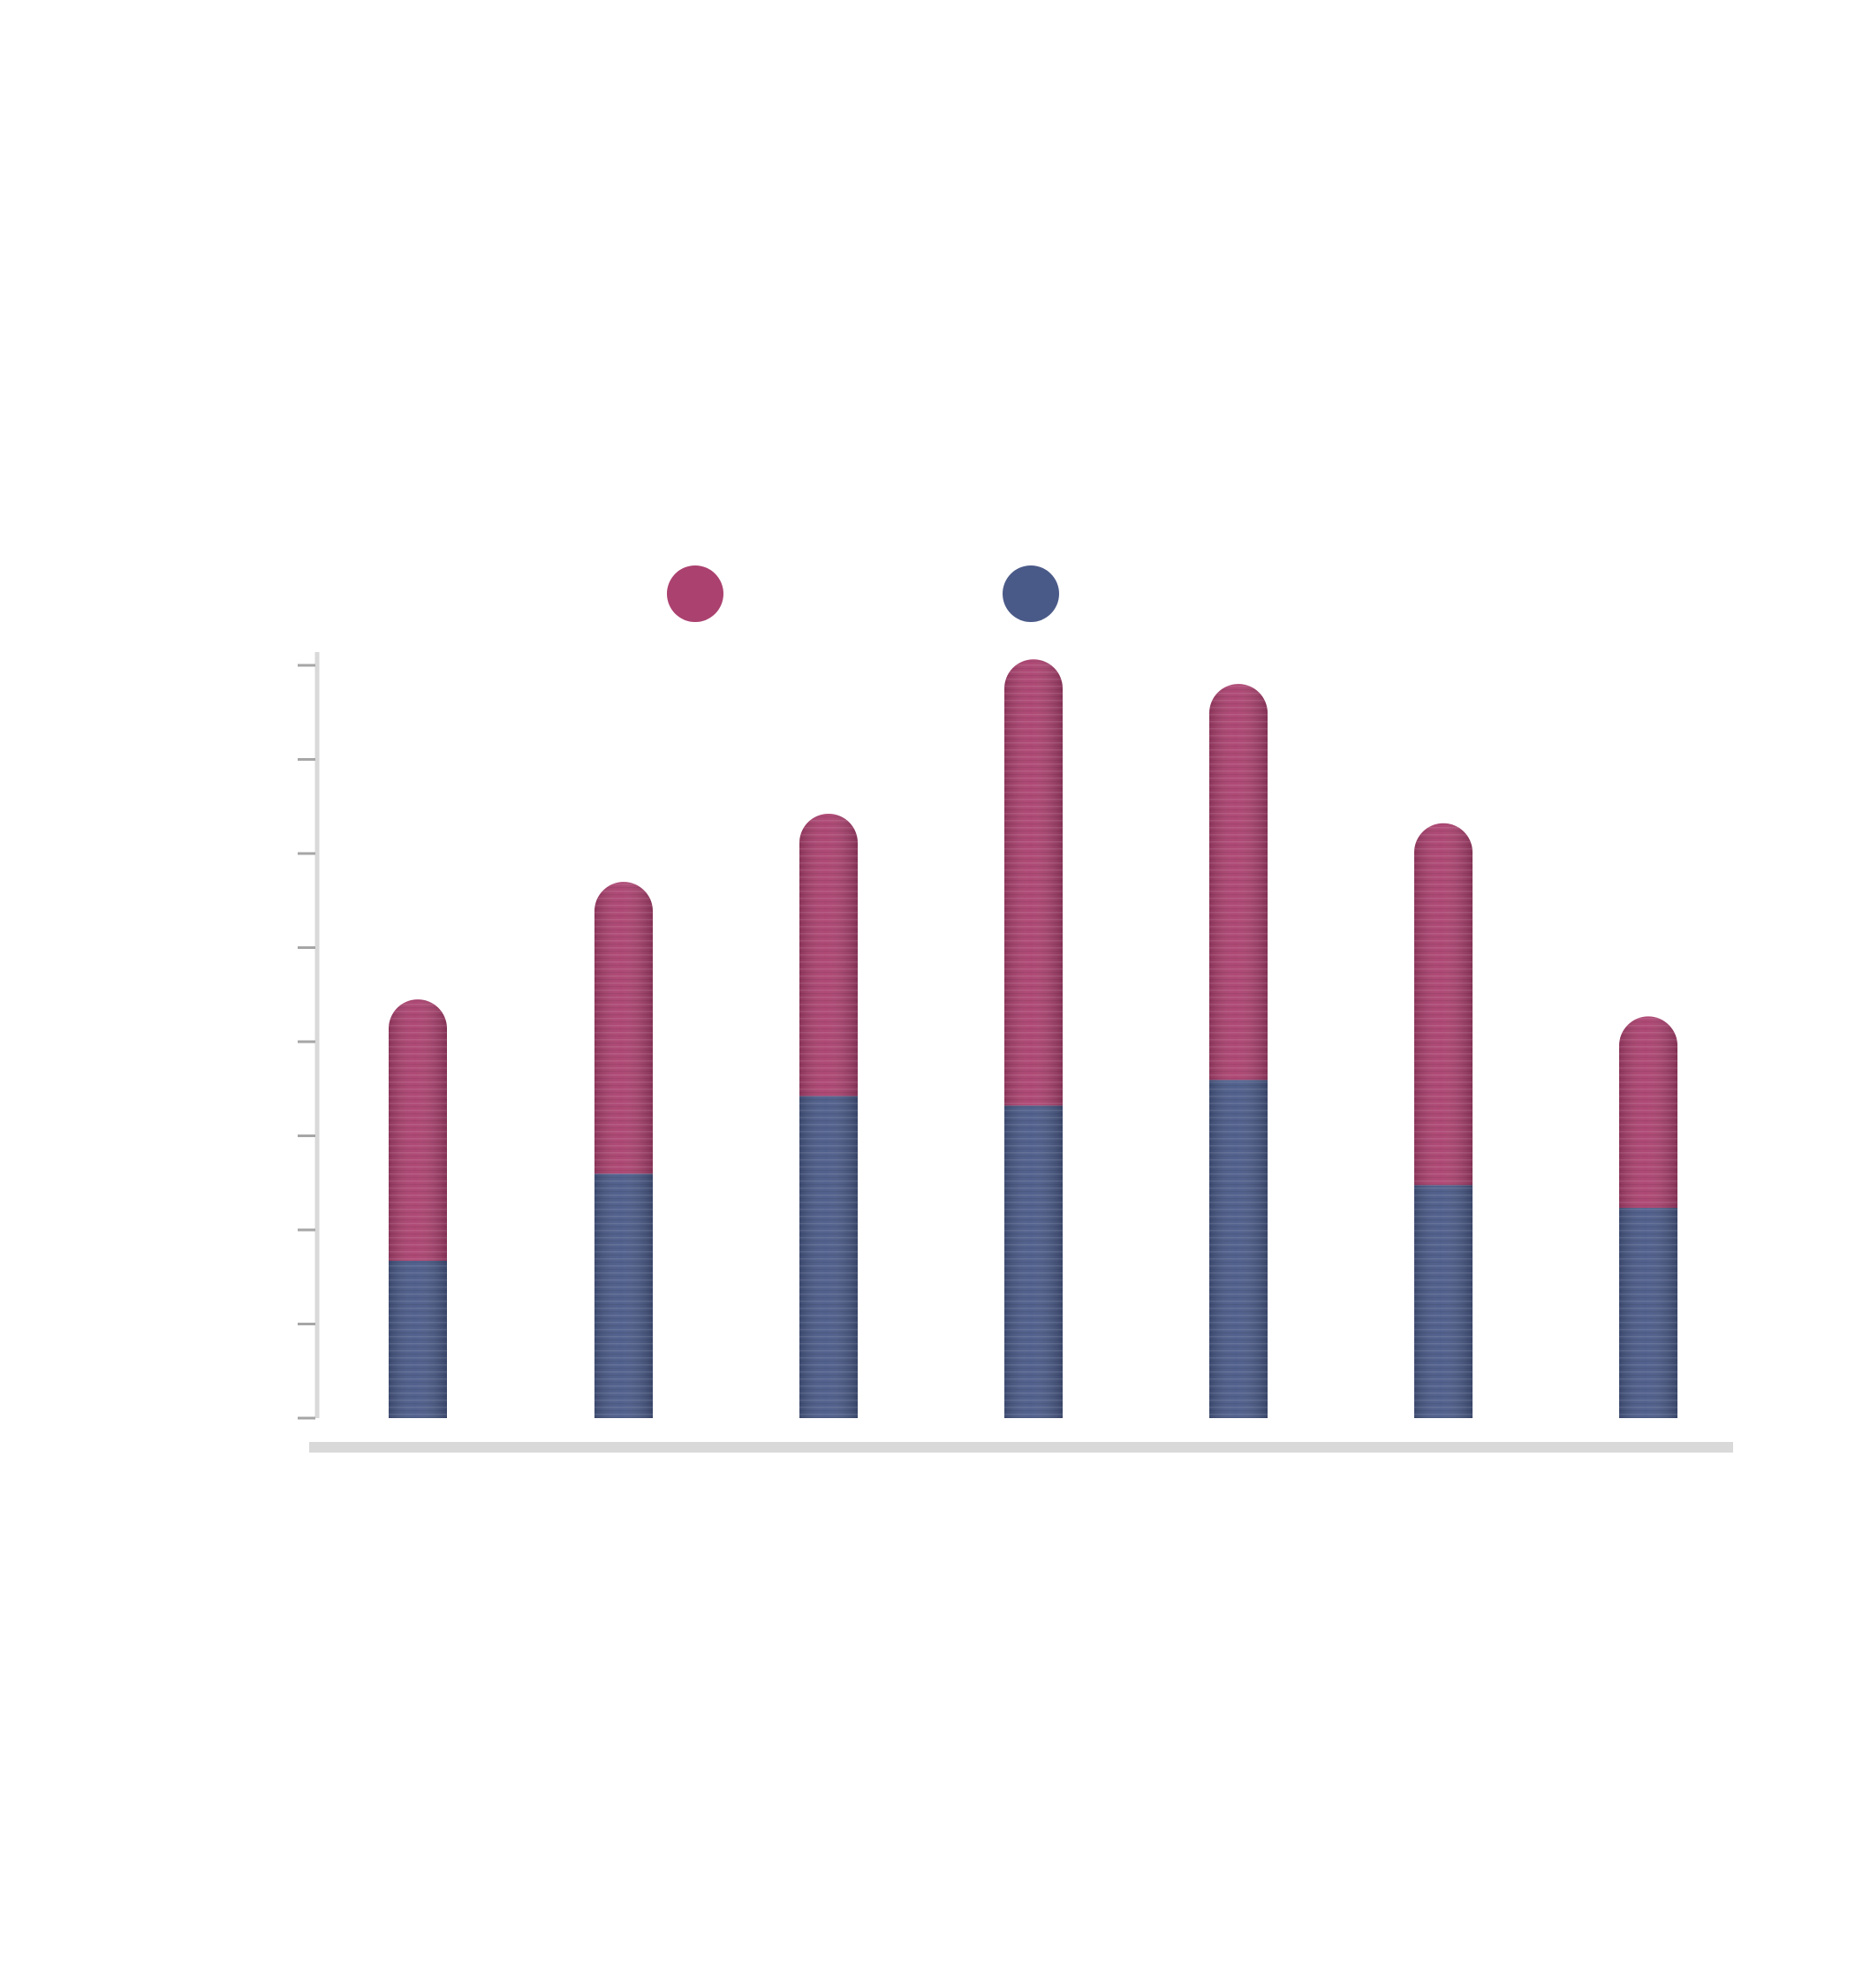  I want to click on bar-segment-2-1-texture, so click(418, 1130).